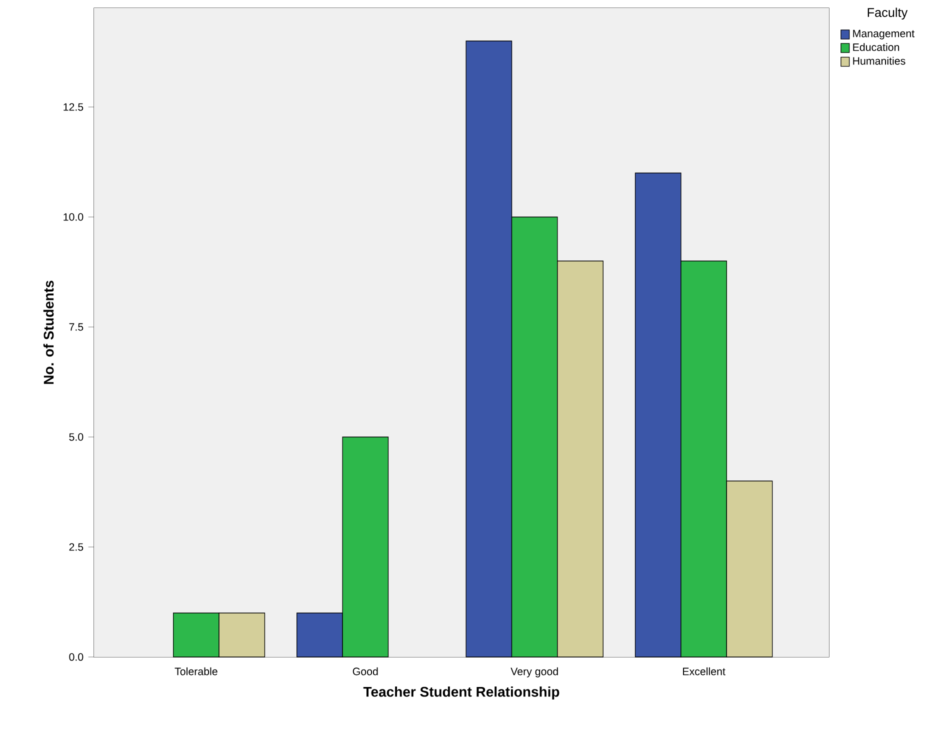  Describe the element at coordinates (534, 672) in the screenshot. I see `x-tick-label: Very good` at that location.